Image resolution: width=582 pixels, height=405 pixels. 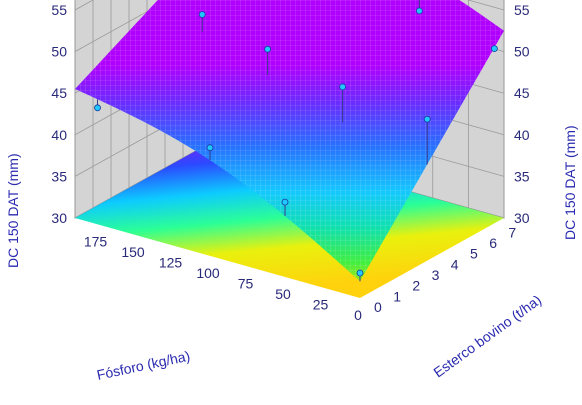 What do you see at coordinates (522, 10) in the screenshot?
I see `z-tick-right: 55` at bounding box center [522, 10].